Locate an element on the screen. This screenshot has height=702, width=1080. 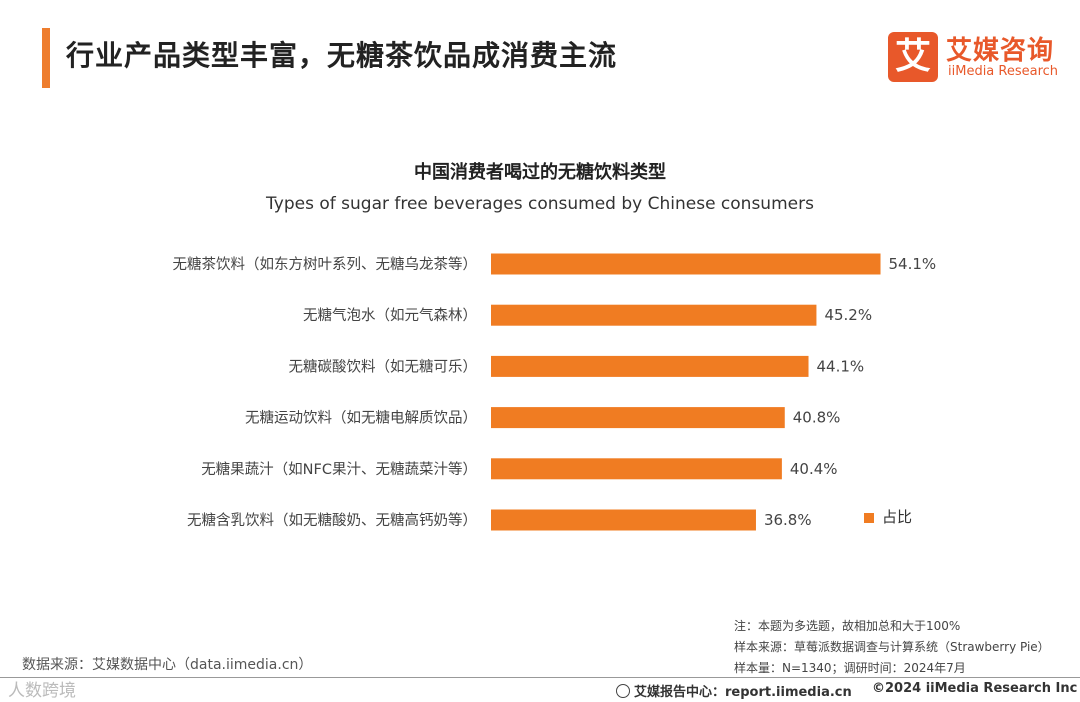
globe-icon is located at coordinates (623, 691).